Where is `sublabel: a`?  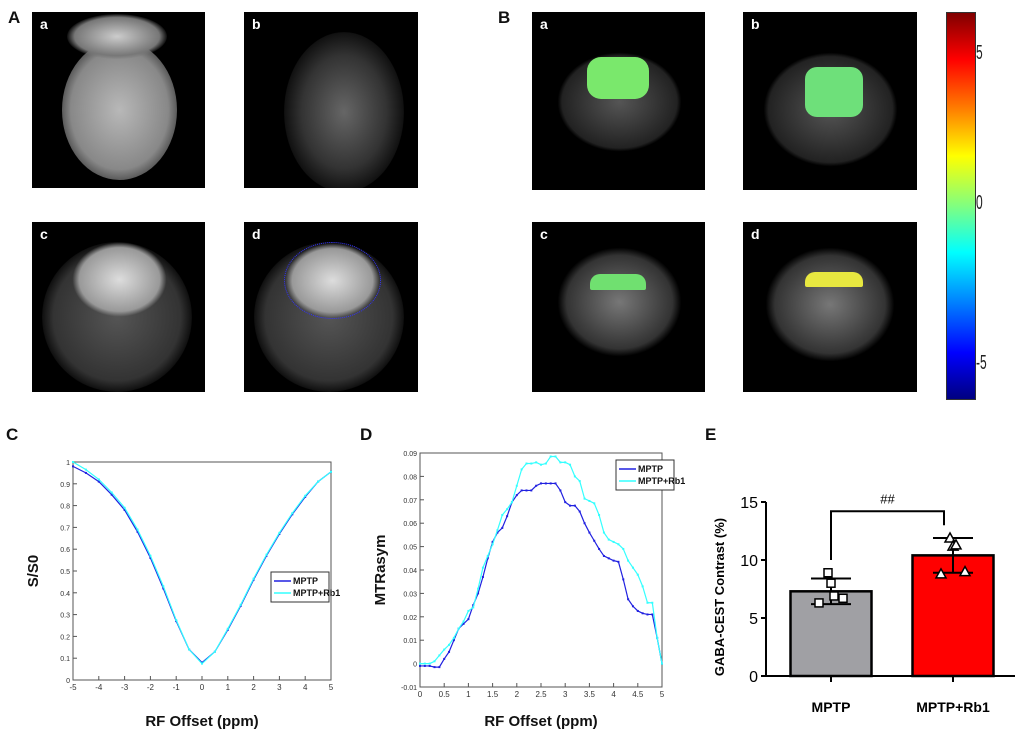 sublabel: a is located at coordinates (544, 24).